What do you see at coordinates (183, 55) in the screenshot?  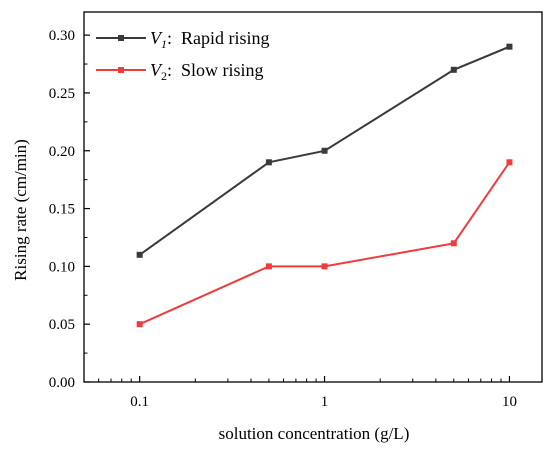 I see `legend: V1: Rapid rising V2: Slow rising` at bounding box center [183, 55].